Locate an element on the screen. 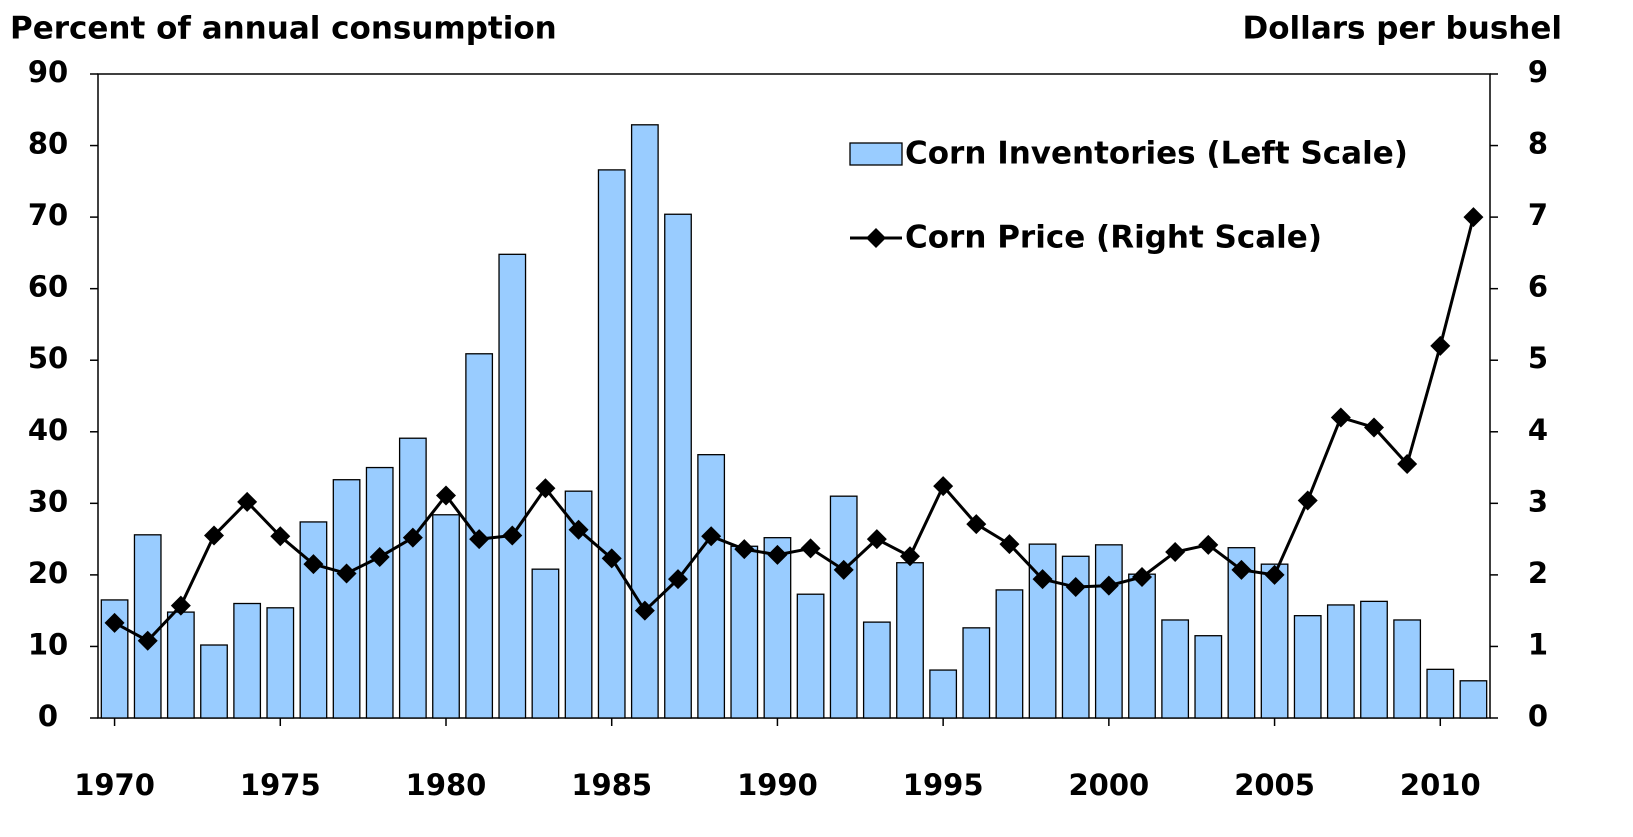 This screenshot has height=837, width=1633. legend-label: Corn Price (Right Scale) is located at coordinates (1113, 238).